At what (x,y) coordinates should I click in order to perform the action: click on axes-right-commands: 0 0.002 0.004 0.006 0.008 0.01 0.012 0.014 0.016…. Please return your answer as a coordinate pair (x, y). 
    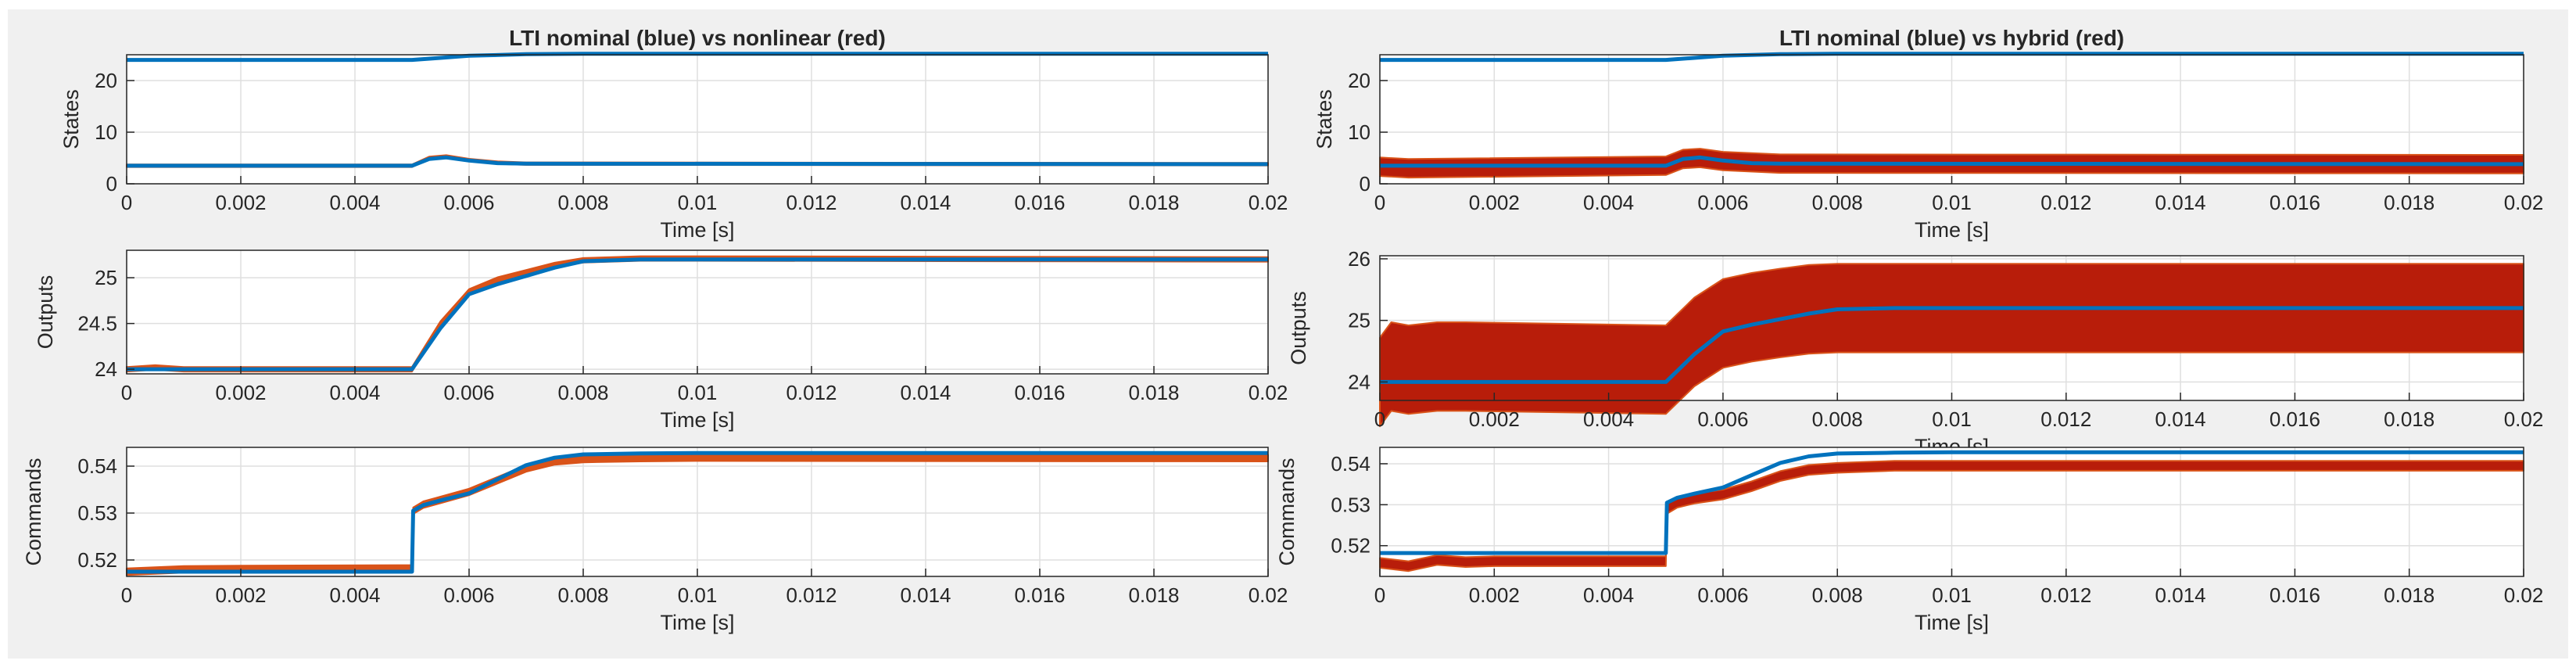
    Looking at the image, I should click on (1909, 540).